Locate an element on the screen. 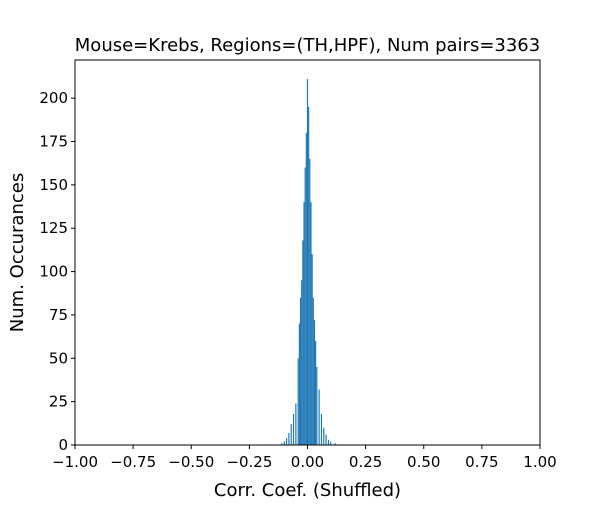 This screenshot has height=505, width=600. x-tick-label: −1.00 is located at coordinates (75, 462).